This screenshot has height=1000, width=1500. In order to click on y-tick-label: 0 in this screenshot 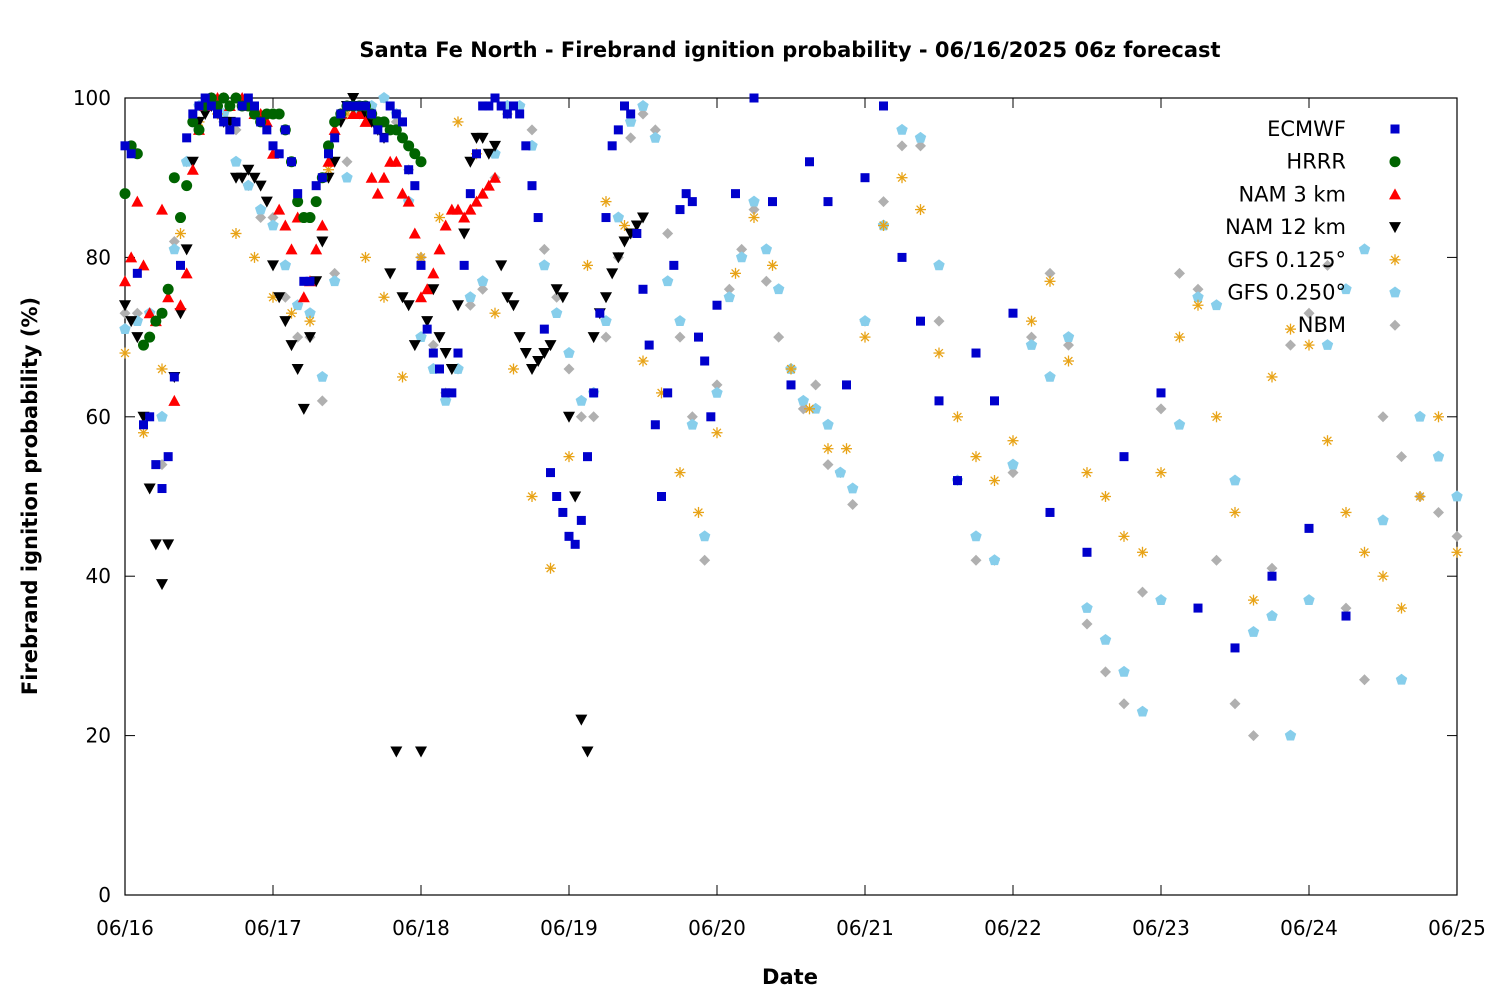, I will do `click(104, 895)`.